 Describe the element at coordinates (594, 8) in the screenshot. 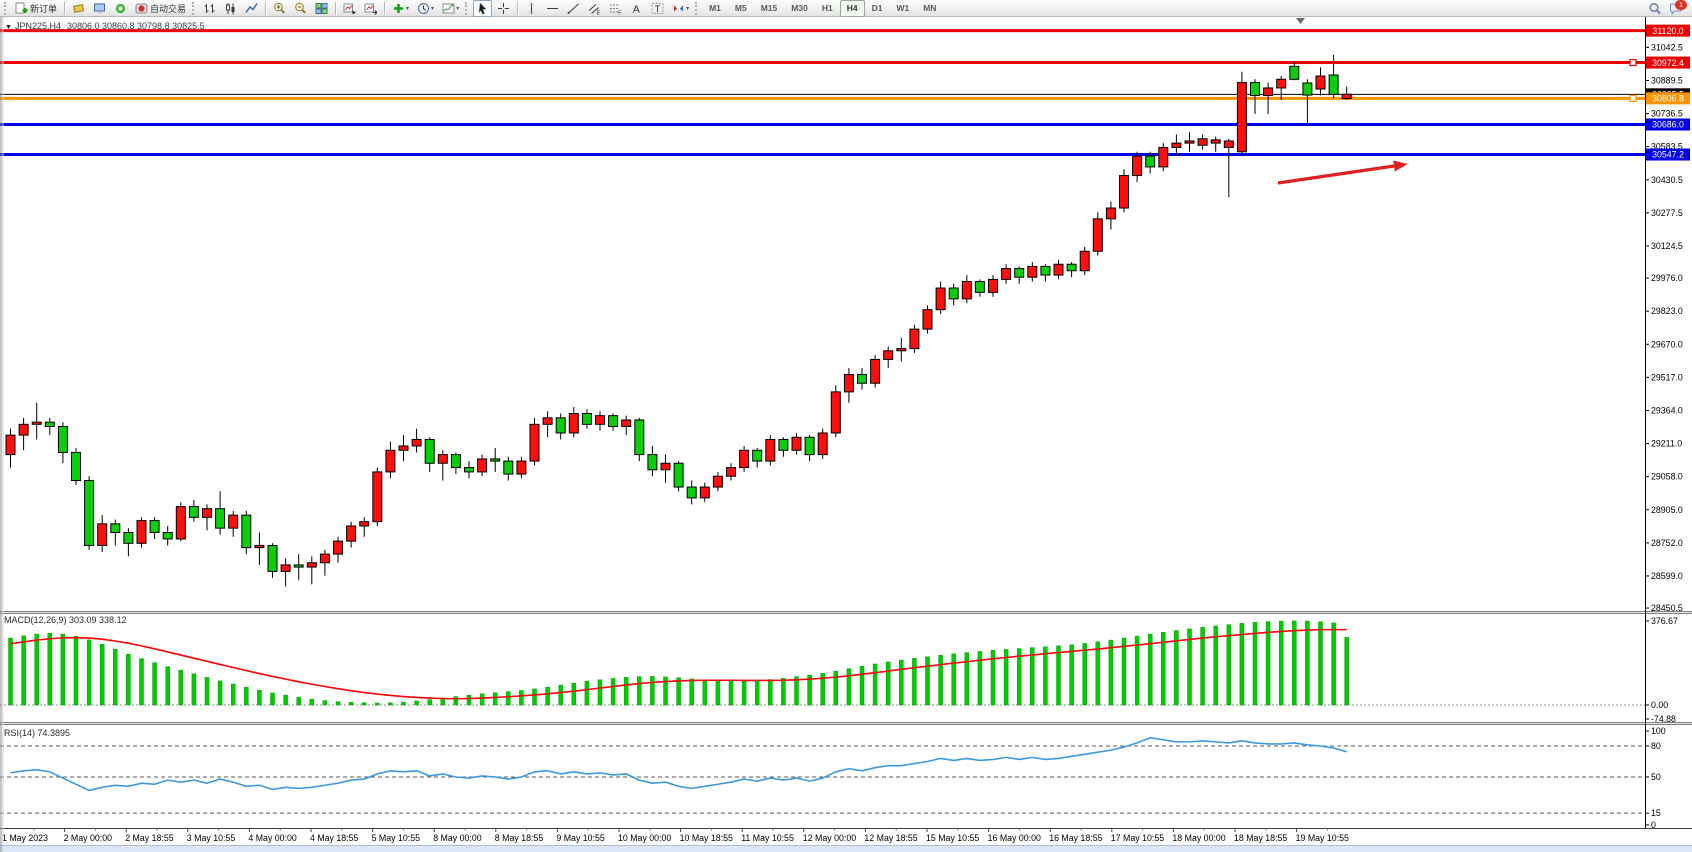

I see `equidistant-channel-button: E` at that location.